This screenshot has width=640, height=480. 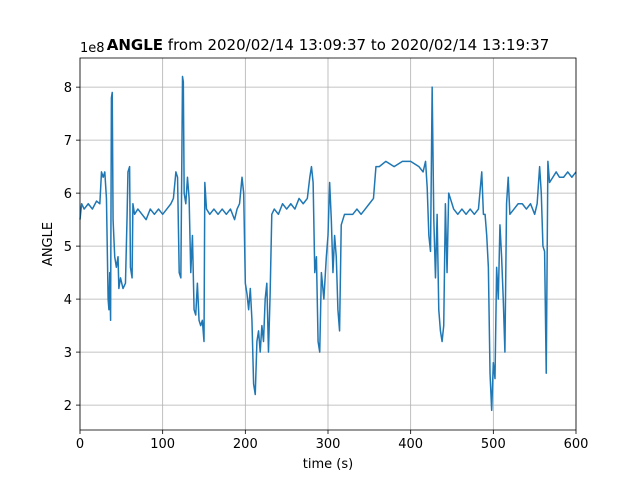 What do you see at coordinates (68, 353) in the screenshot?
I see `y-tick-label: 3` at bounding box center [68, 353].